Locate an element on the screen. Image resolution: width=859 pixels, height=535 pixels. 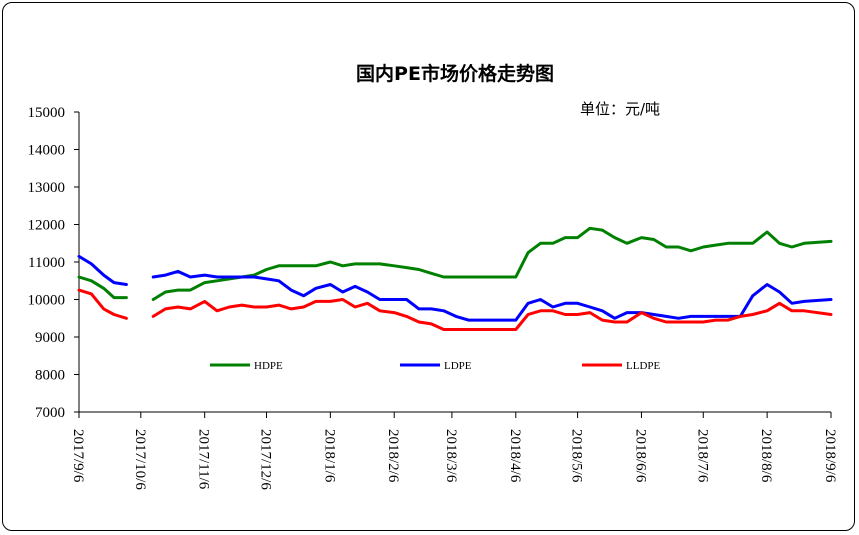
x-tick-label: 2018/9/6 is located at coordinates (830, 456).